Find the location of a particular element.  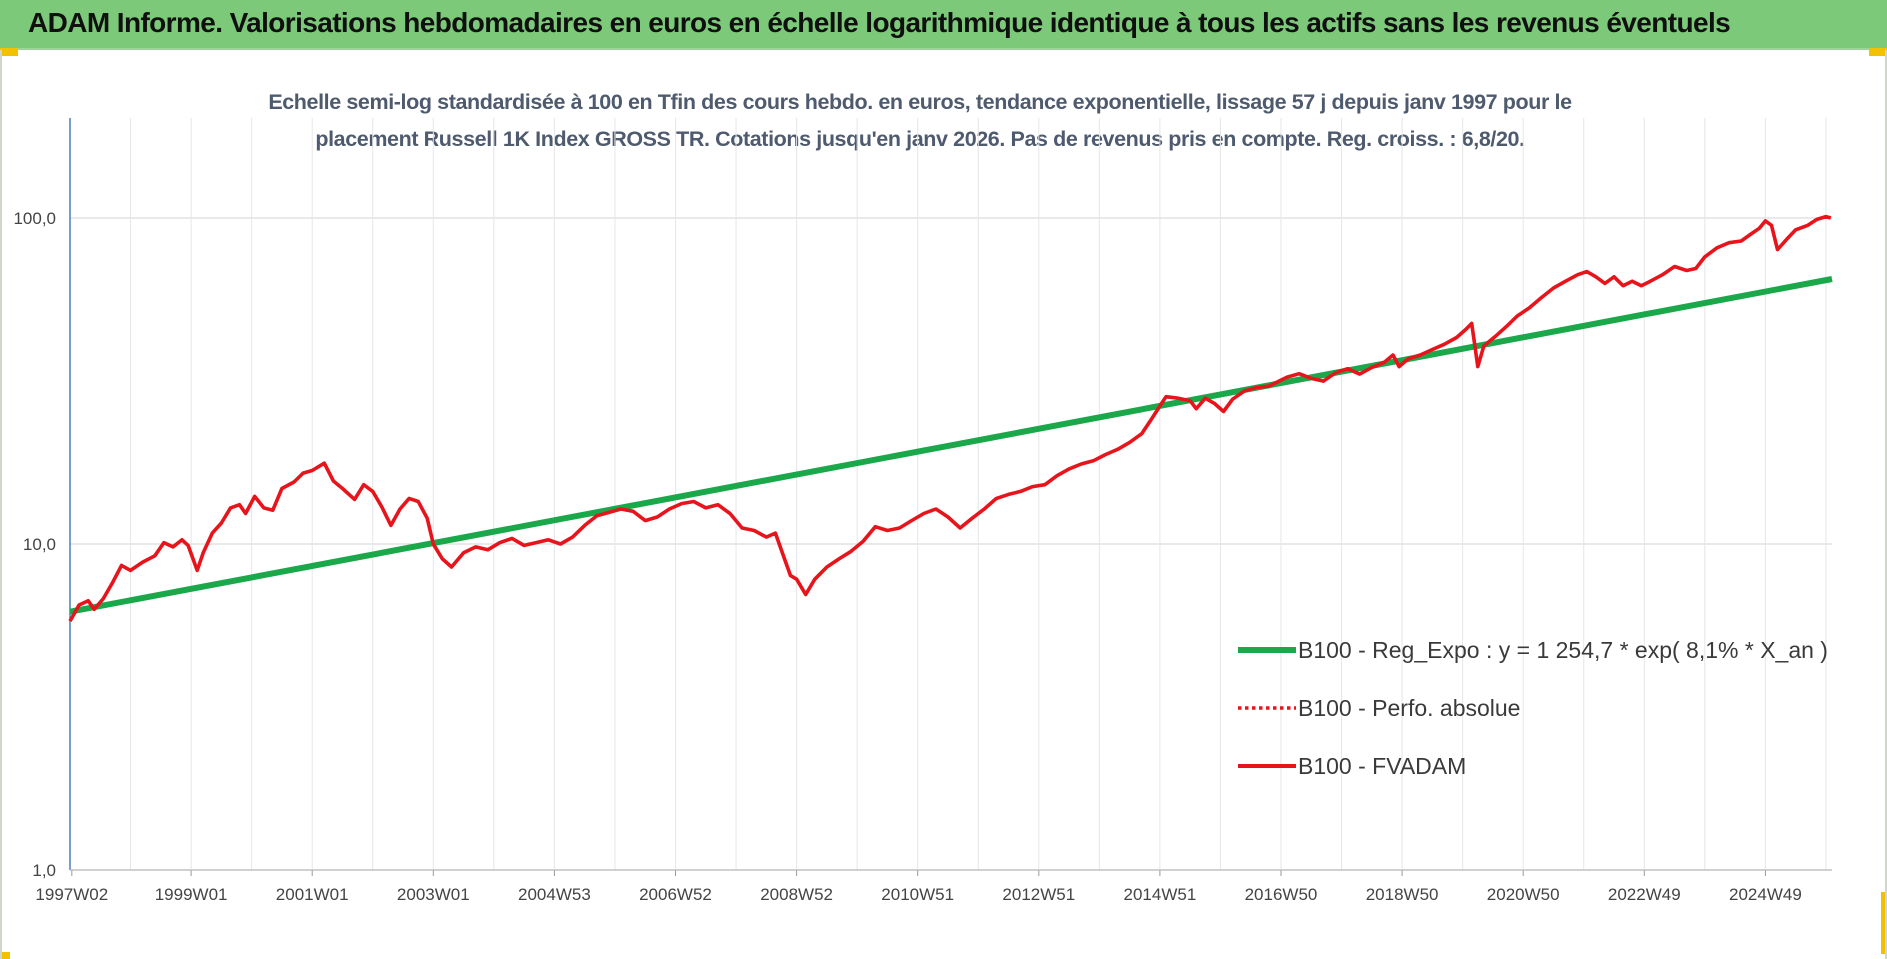

x-tick-label: 2024W49 is located at coordinates (1765, 894).